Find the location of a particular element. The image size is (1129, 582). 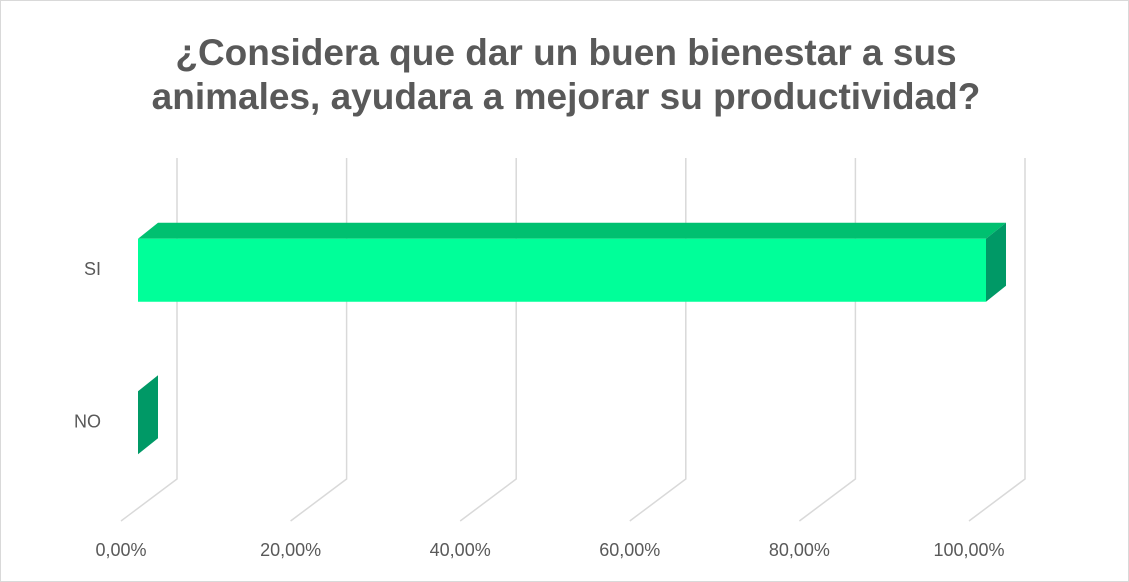

bar is located at coordinates (562, 270).